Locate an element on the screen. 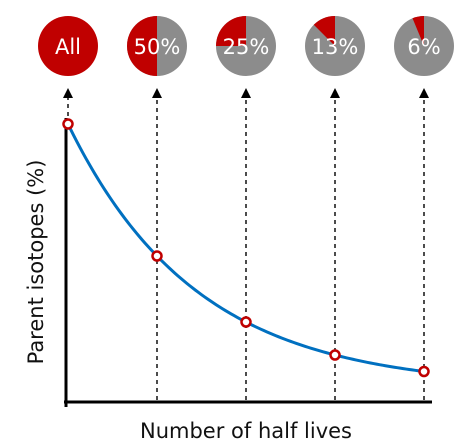 Image resolution: width=458 pixels, height=445 pixels. pie-label: 6% is located at coordinates (423, 47).